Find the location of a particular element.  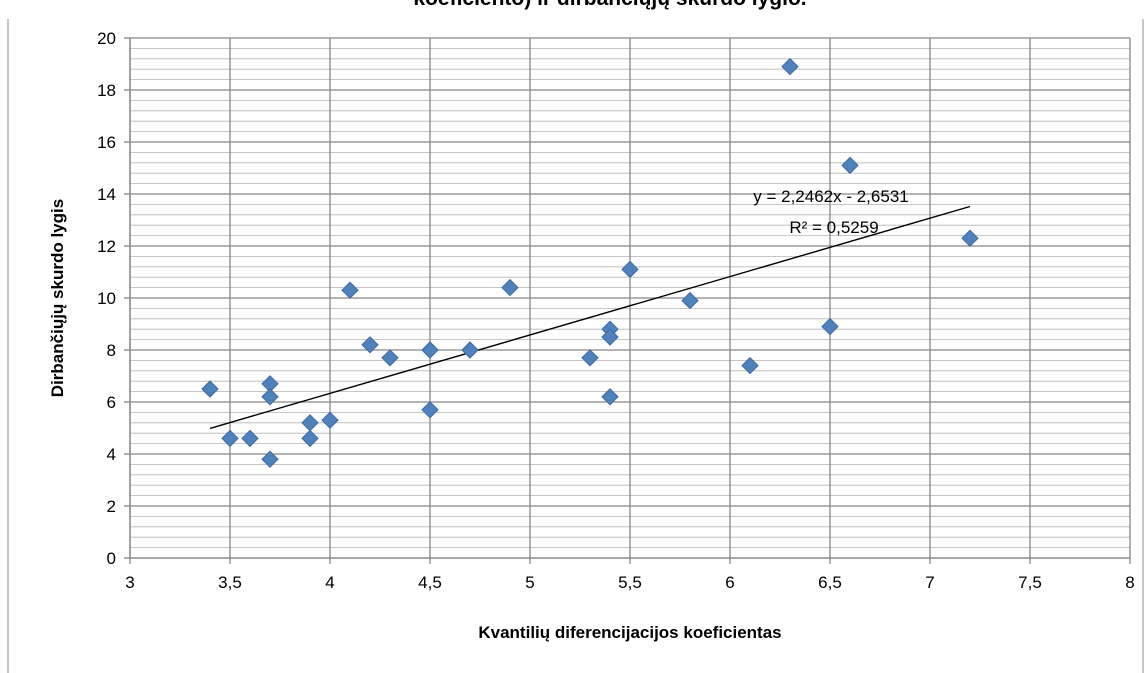

x-tick-label: 6 is located at coordinates (729, 582).